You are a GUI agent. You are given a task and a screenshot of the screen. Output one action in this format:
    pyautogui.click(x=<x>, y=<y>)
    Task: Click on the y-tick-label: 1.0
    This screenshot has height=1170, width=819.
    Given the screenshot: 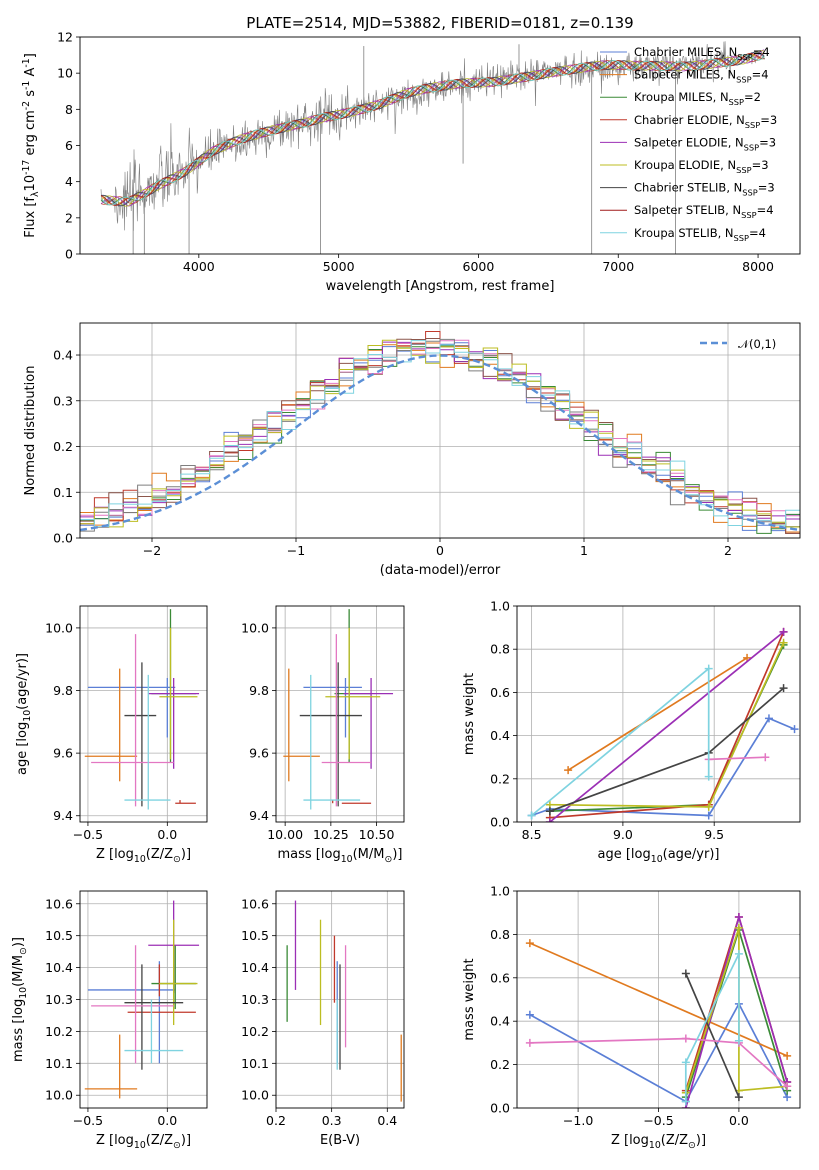 What is the action you would take?
    pyautogui.click(x=500, y=606)
    